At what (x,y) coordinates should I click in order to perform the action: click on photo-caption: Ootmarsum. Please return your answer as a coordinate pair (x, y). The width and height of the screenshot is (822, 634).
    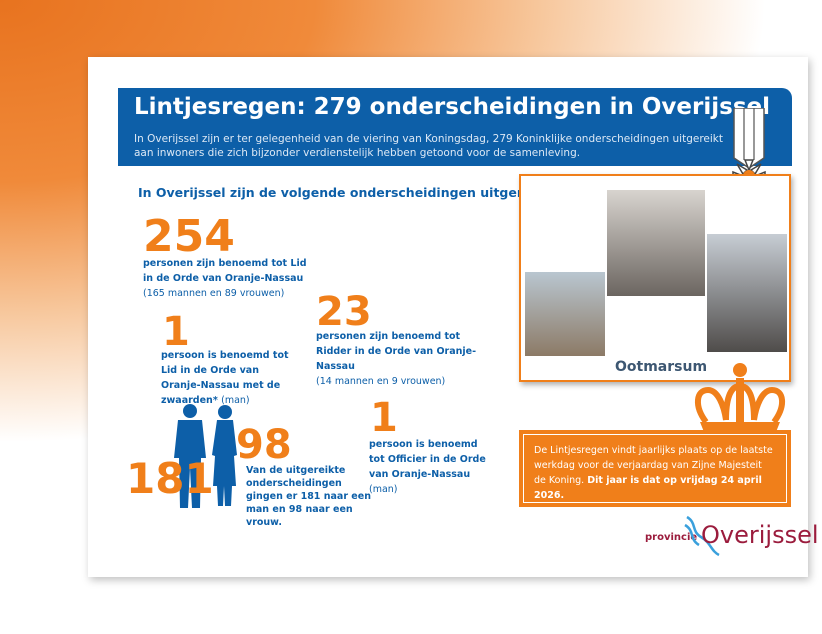
    Looking at the image, I should click on (661, 367).